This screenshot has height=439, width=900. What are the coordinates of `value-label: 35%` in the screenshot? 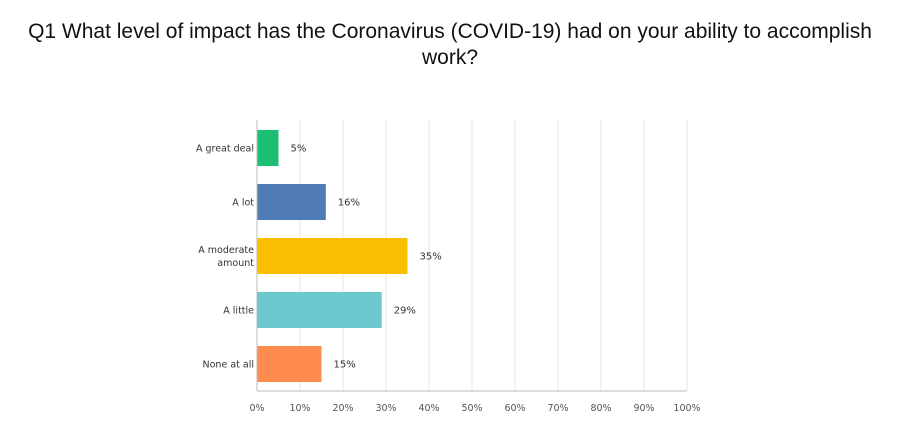 It's located at (431, 257).